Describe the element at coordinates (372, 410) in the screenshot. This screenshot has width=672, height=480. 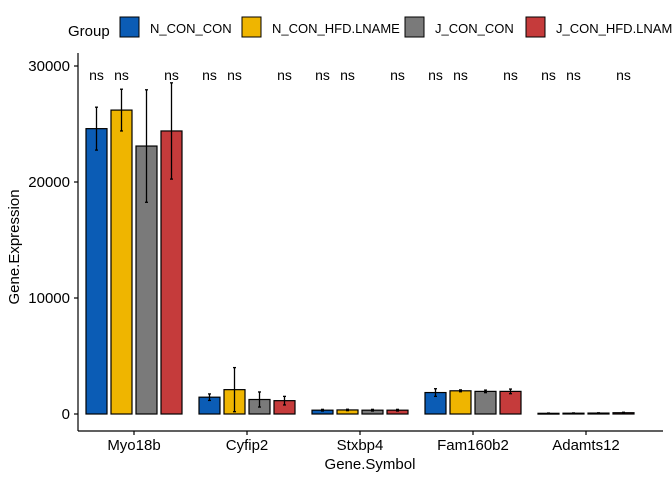
I see `error-bar-stxbp4-j-con-con` at that location.